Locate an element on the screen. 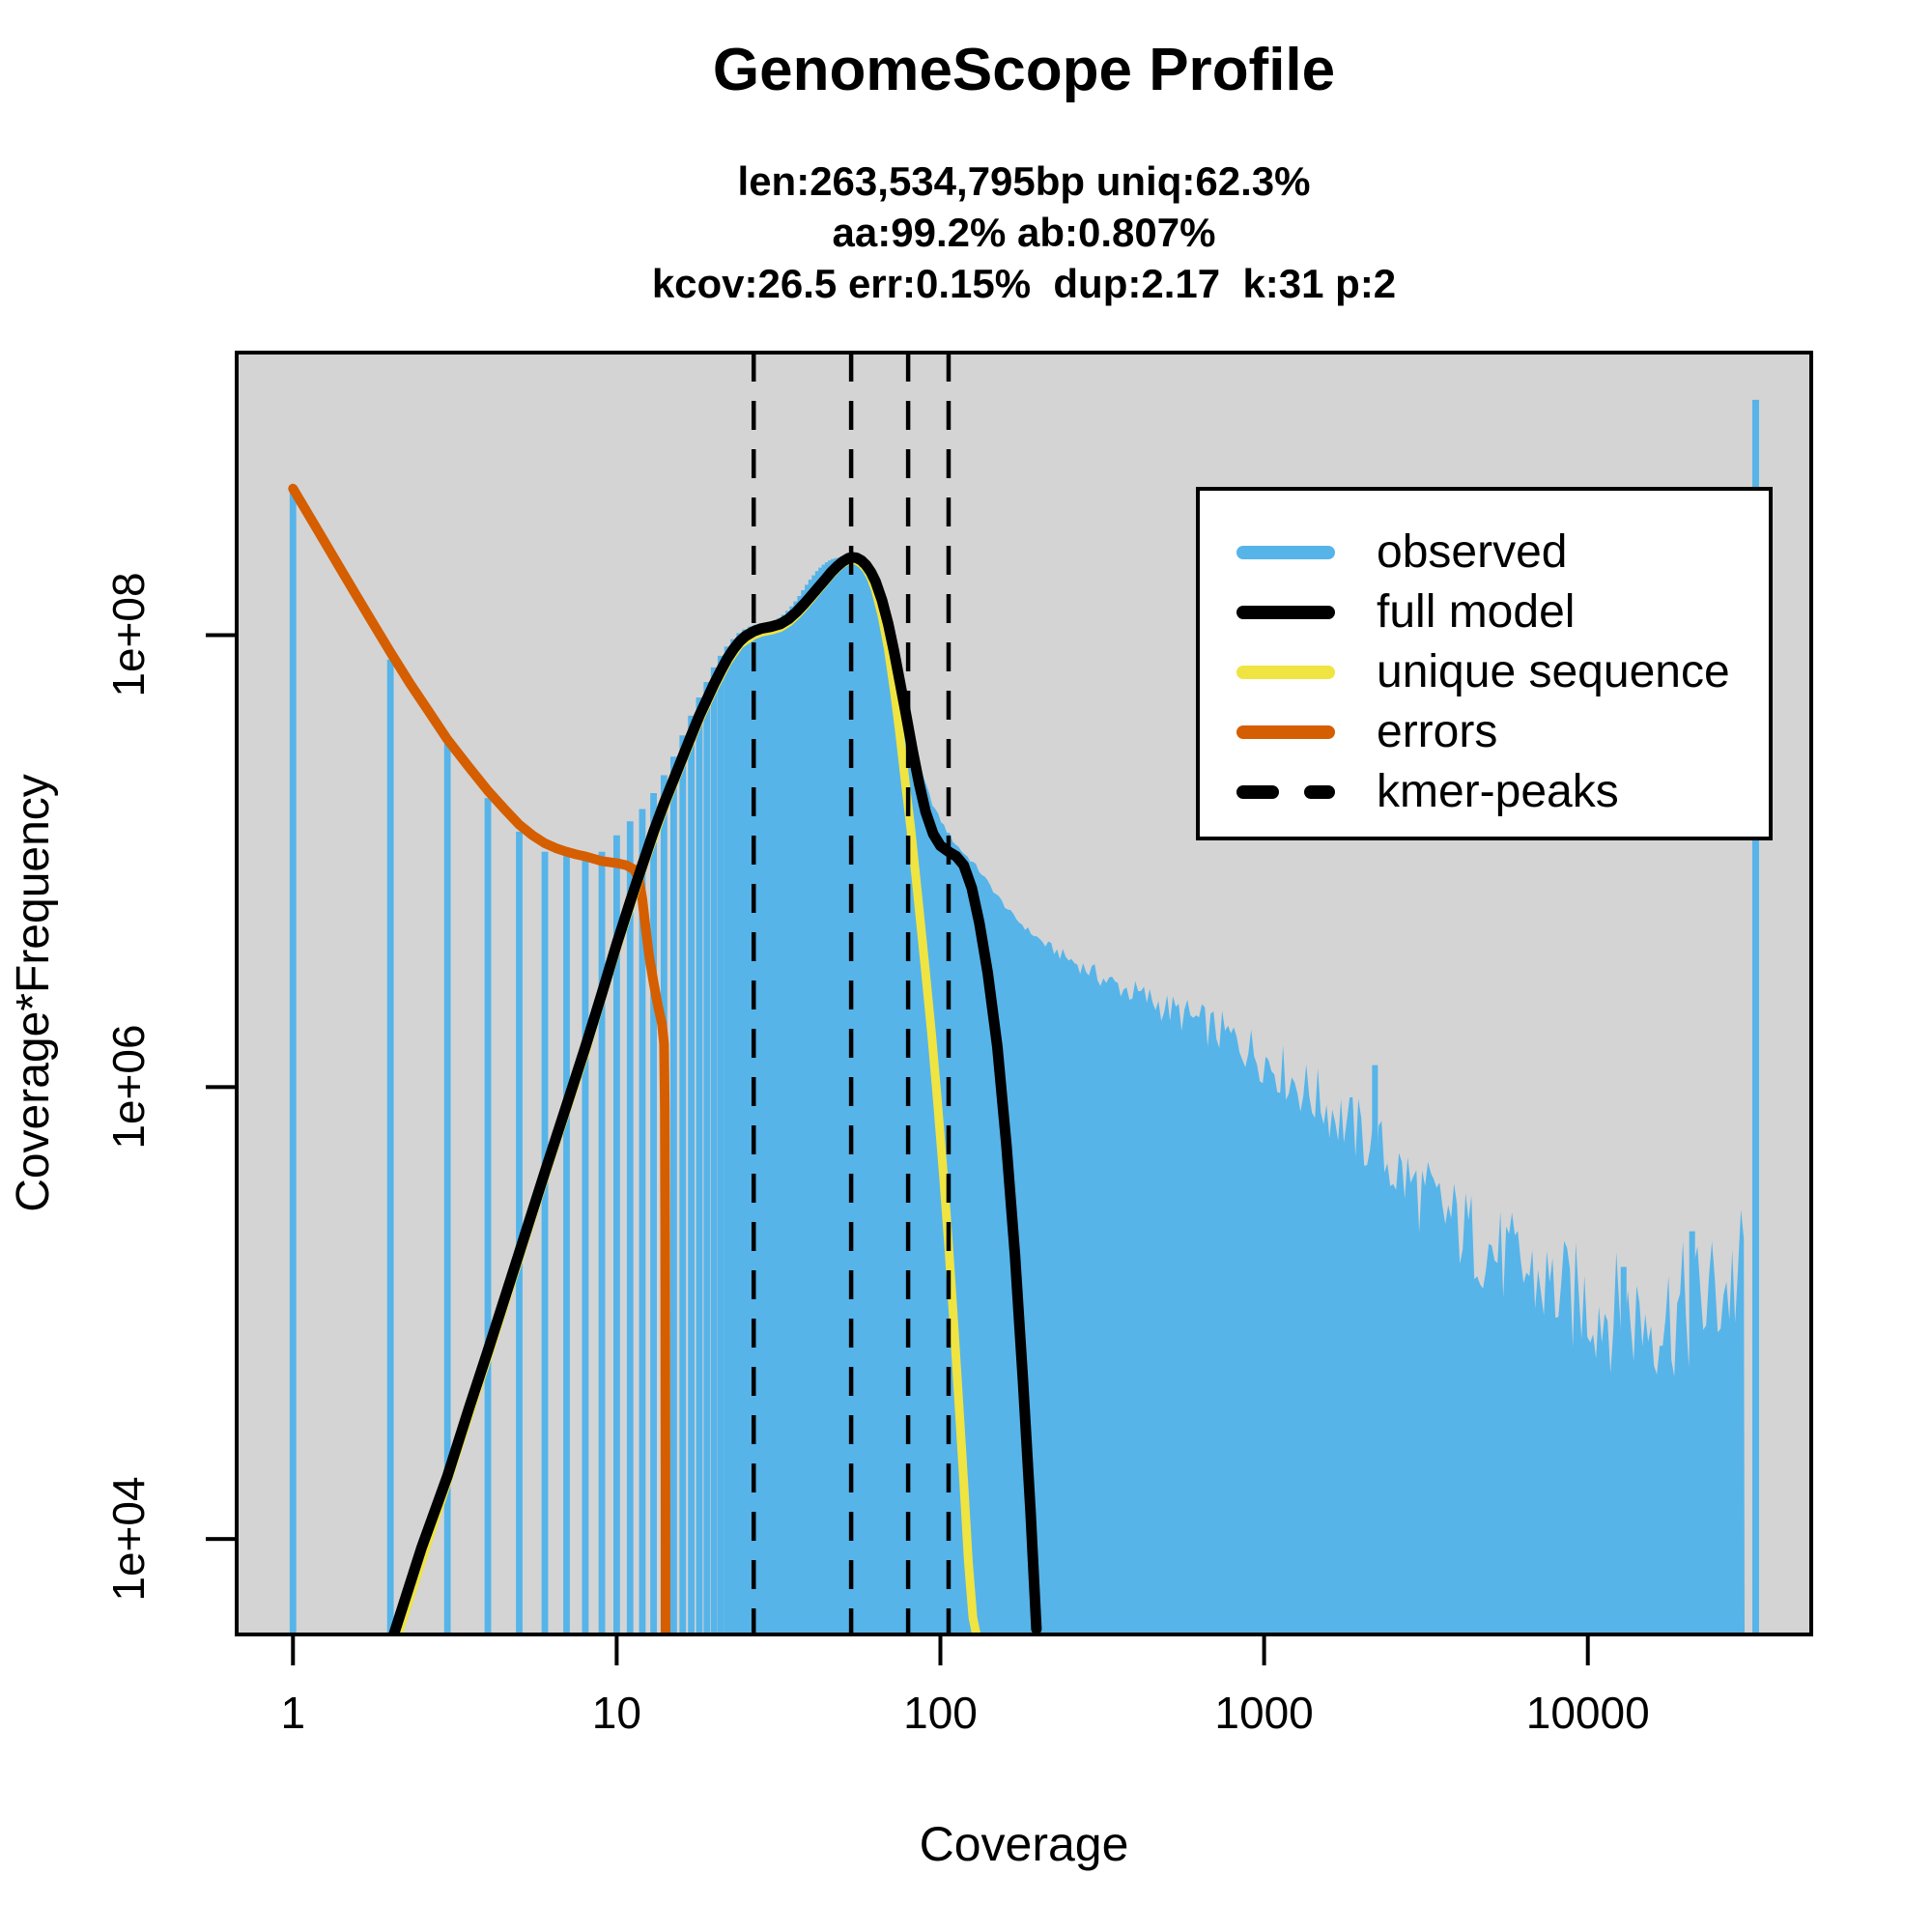  x-tick-label-1: 1 is located at coordinates (293, 1713).